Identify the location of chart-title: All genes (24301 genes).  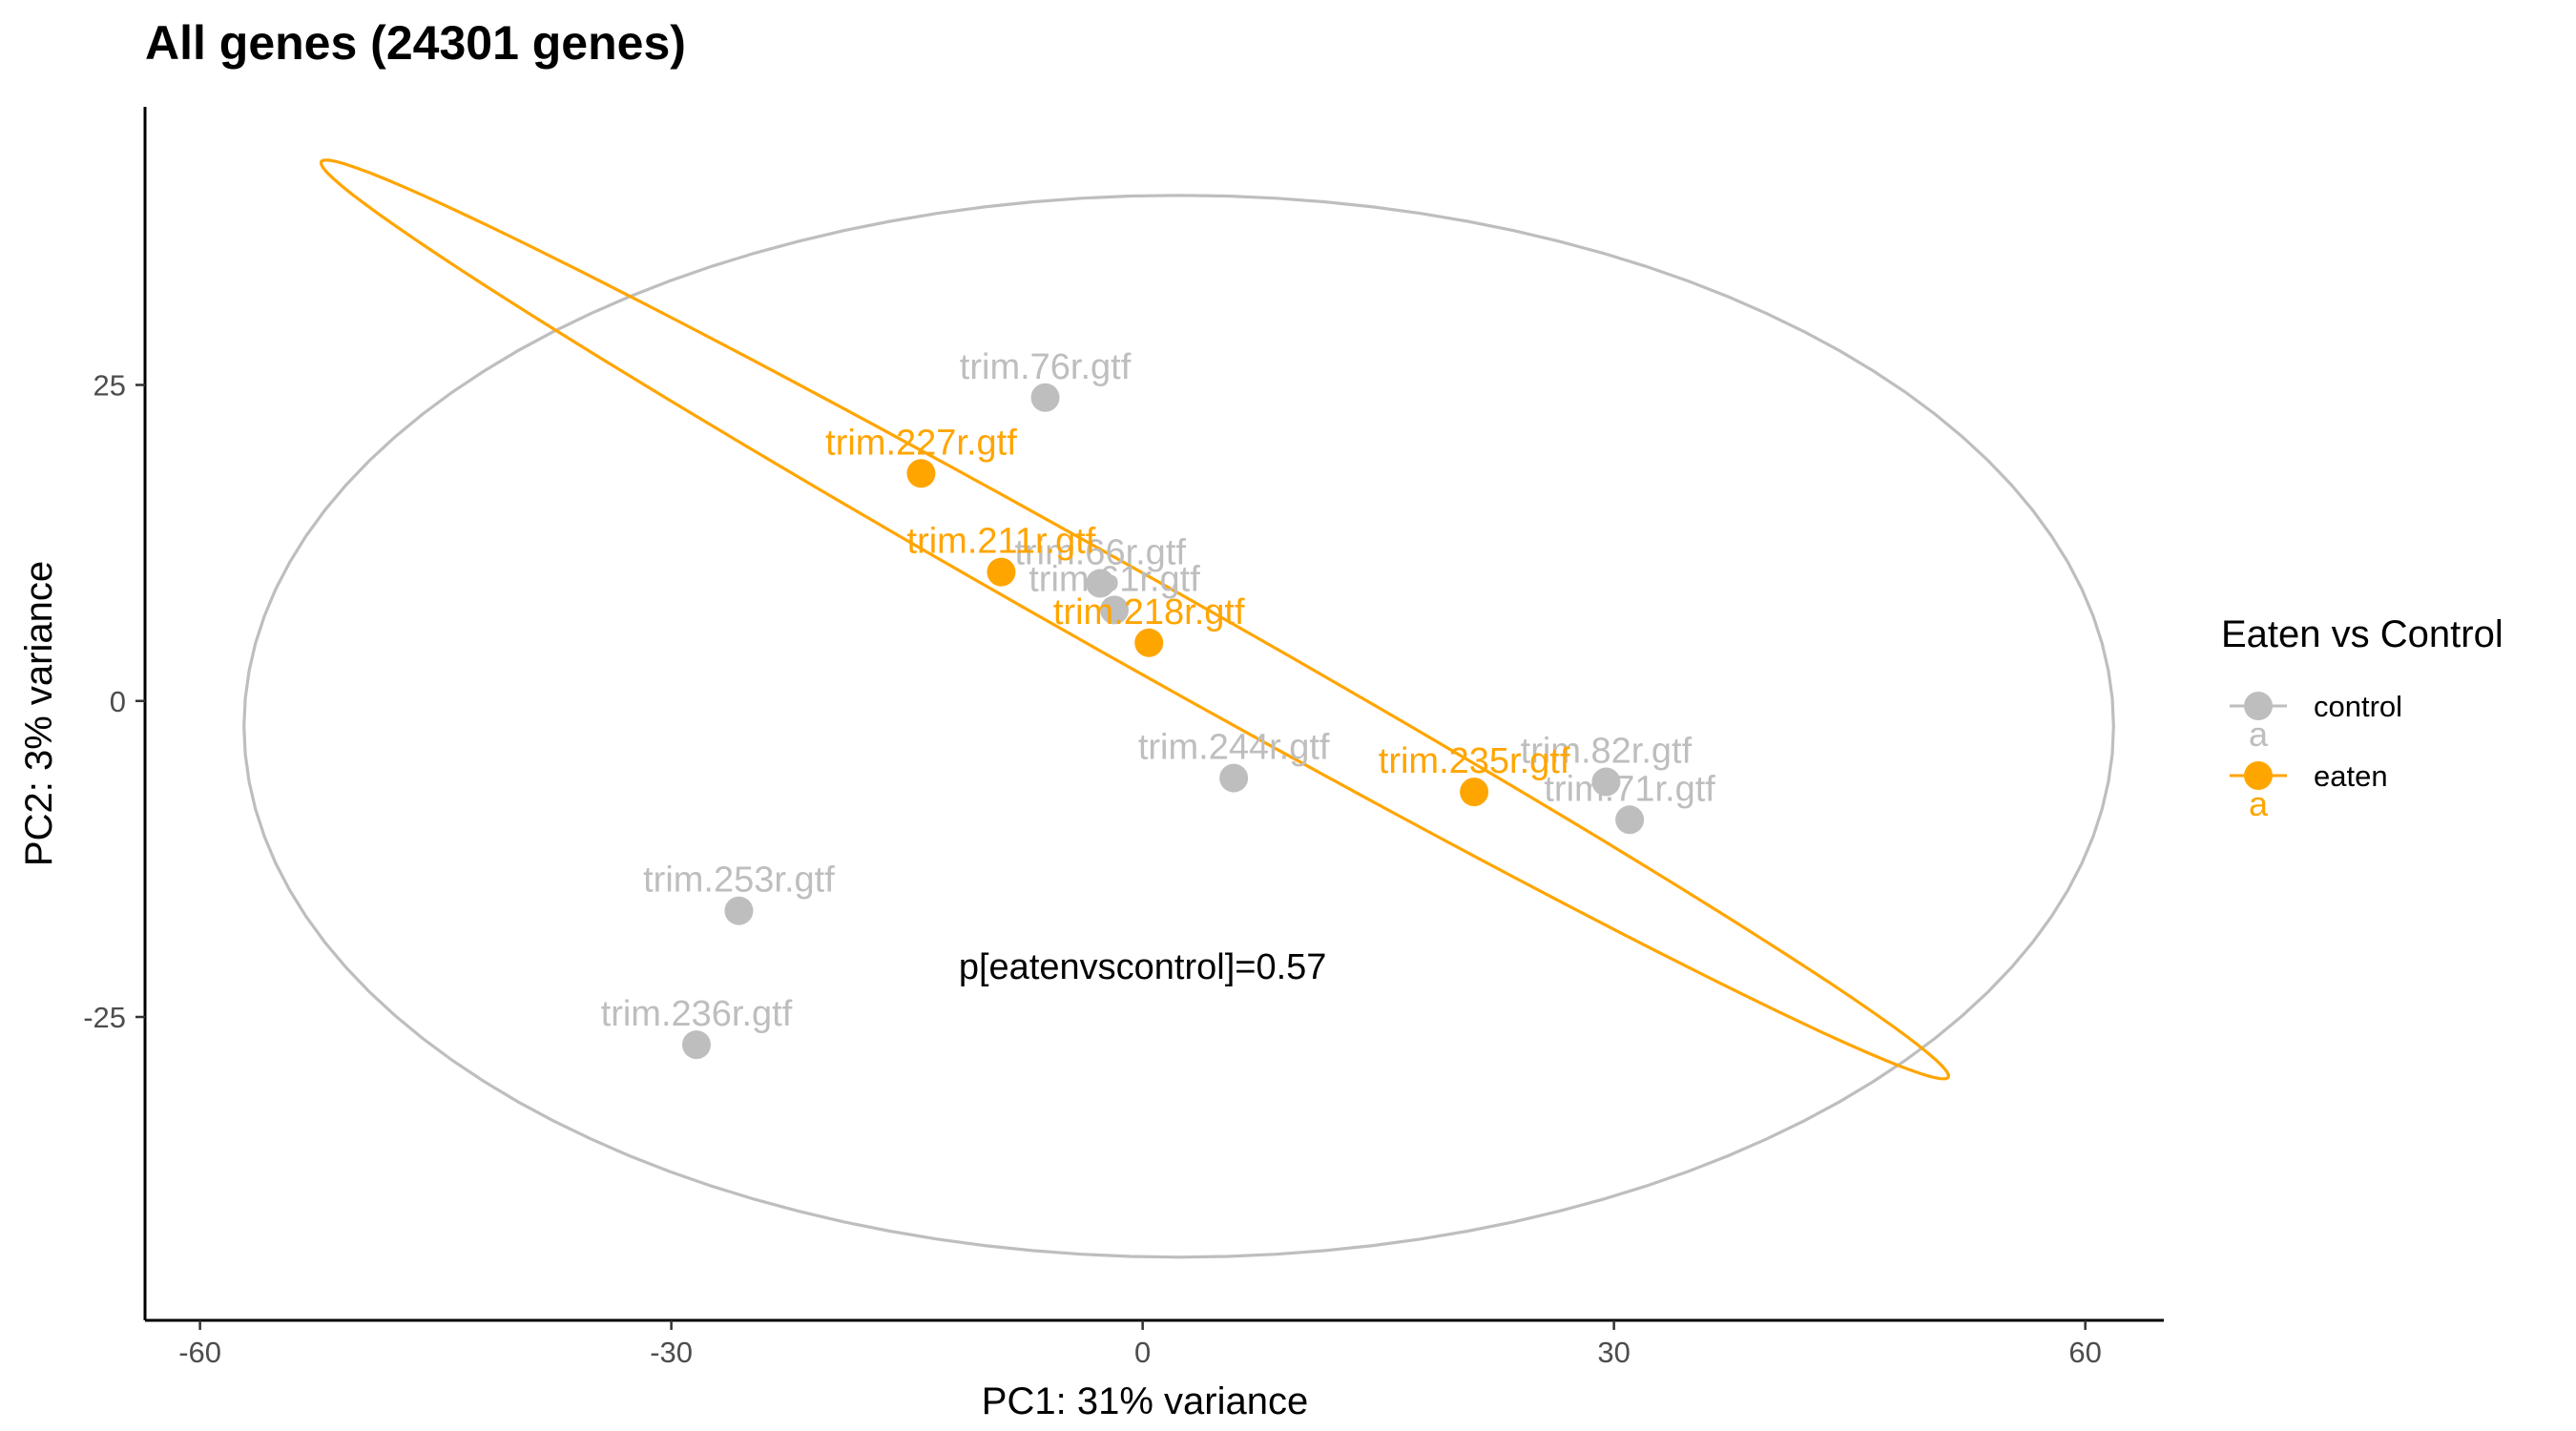
(415, 43).